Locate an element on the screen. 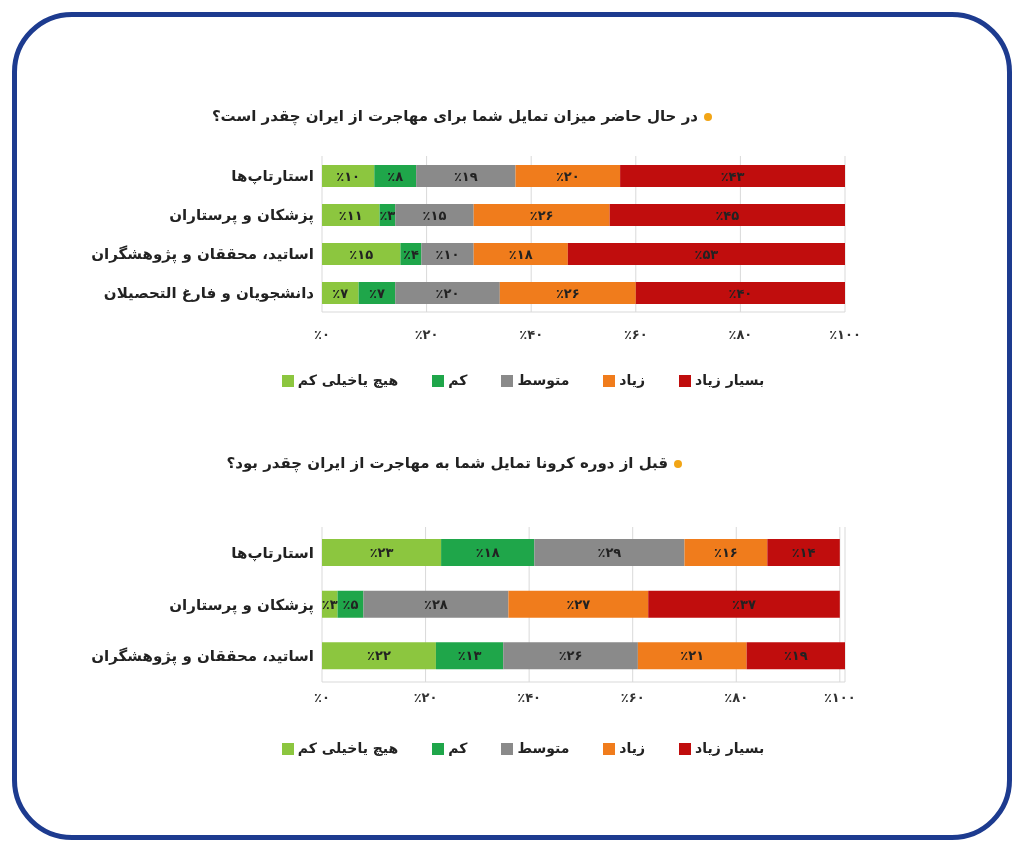 The image size is (1024, 863). data-label: ٪۴ is located at coordinates (410, 254).